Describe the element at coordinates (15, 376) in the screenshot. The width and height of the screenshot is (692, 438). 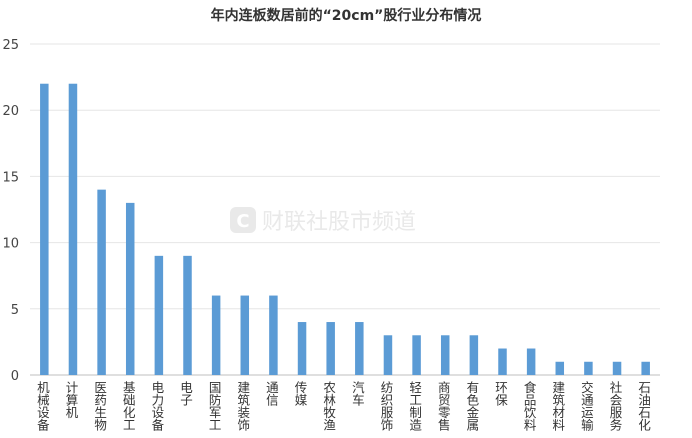
I see `y-tick-label: 0` at that location.